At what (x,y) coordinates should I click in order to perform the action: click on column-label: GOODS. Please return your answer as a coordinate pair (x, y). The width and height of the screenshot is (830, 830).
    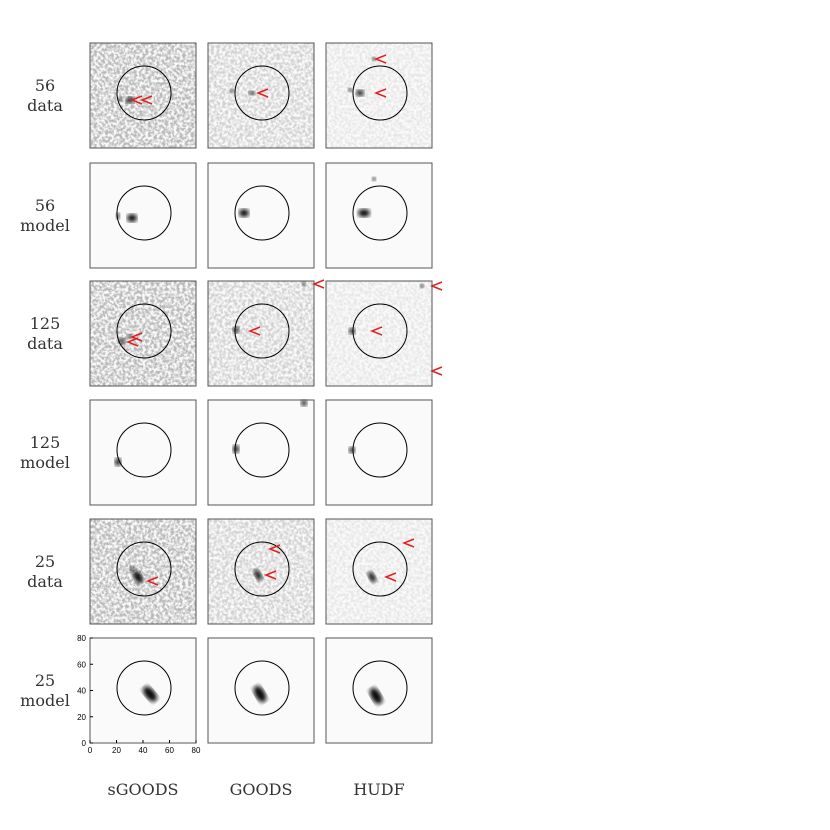
    Looking at the image, I should click on (261, 789).